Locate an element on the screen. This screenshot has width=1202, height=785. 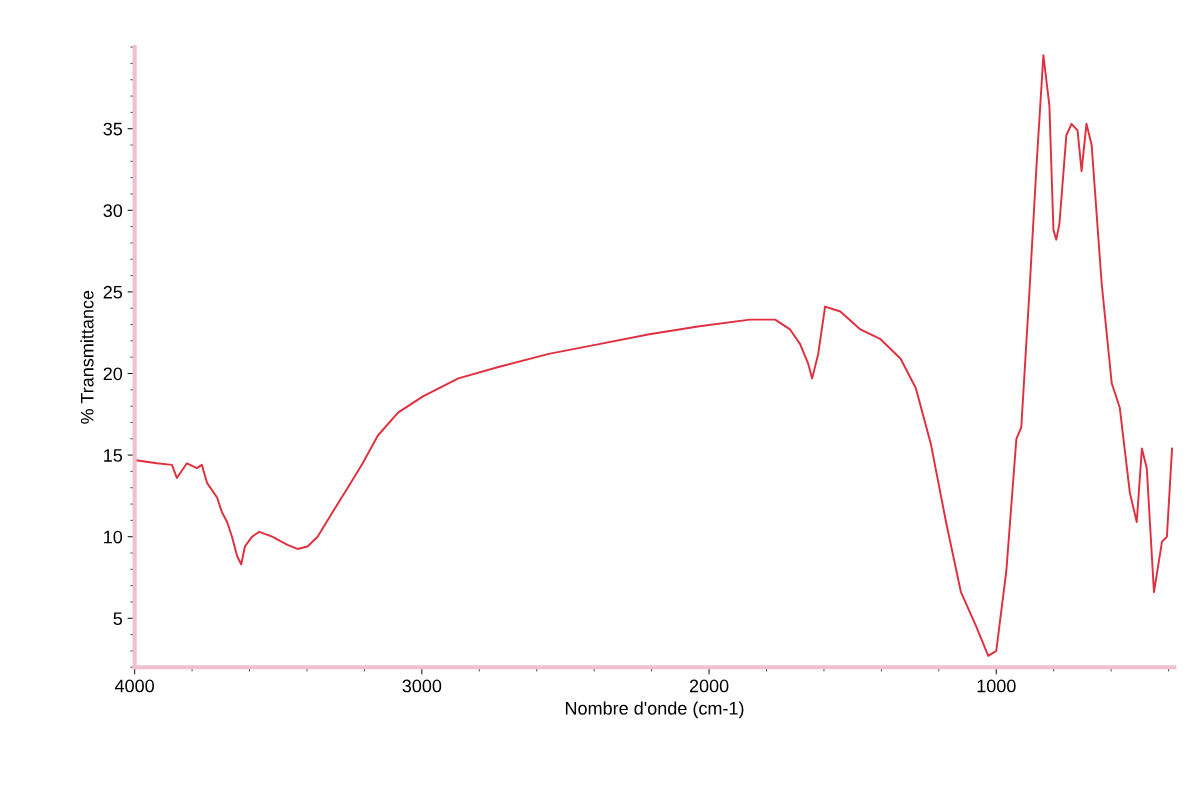
x-tick-label: 4000 is located at coordinates (134, 686).